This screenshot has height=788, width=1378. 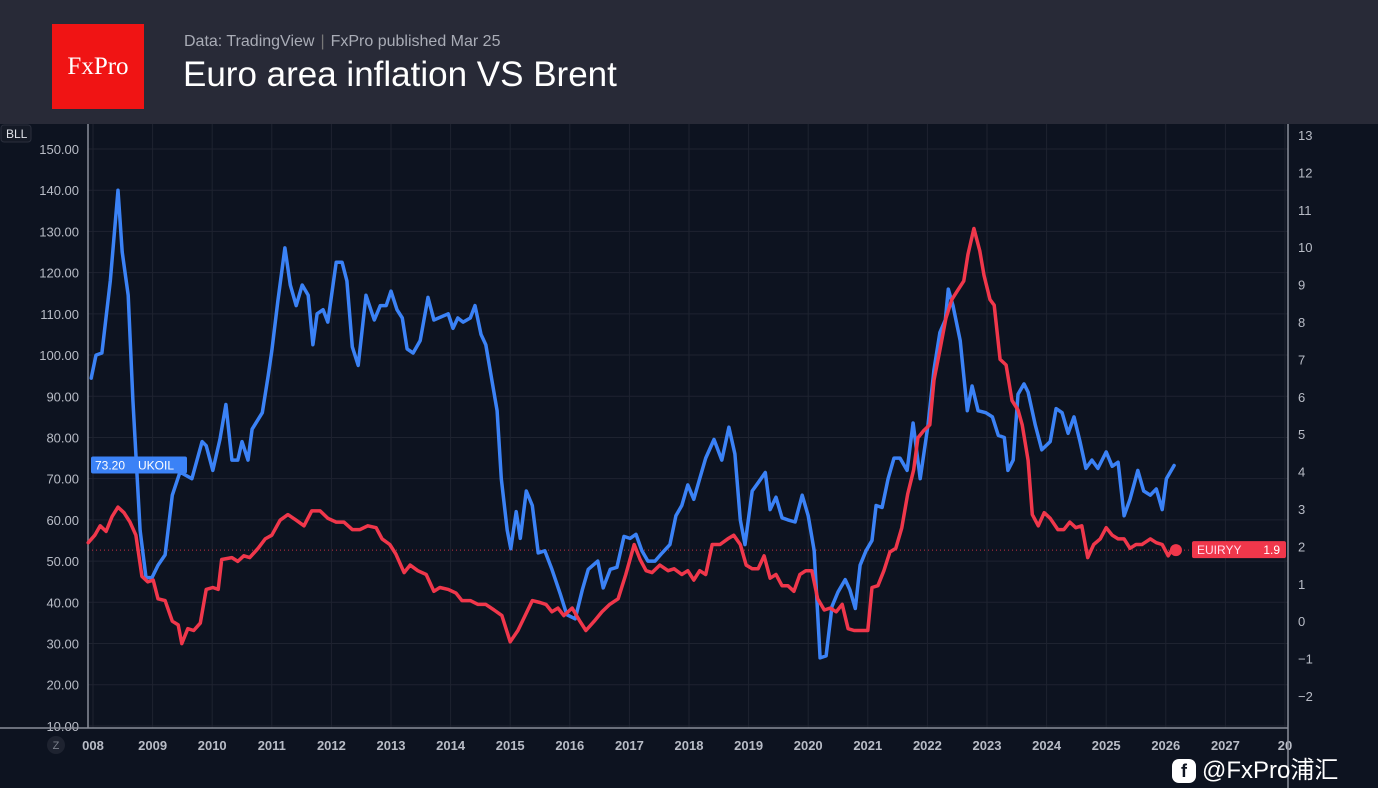 What do you see at coordinates (808, 745) in the screenshot?
I see `x-tick-label: 2020` at bounding box center [808, 745].